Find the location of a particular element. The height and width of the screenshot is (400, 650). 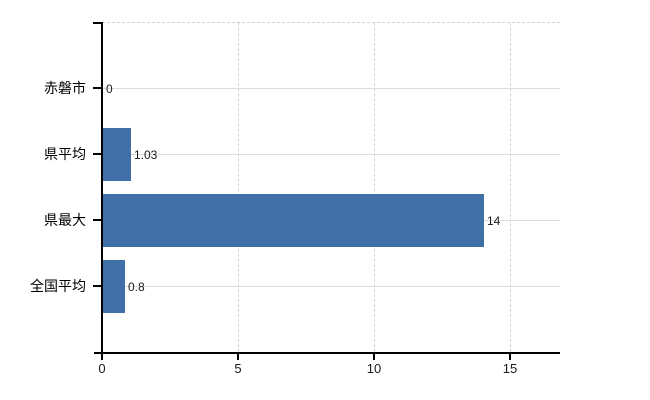

x-tick-label: 15 is located at coordinates (510, 368).